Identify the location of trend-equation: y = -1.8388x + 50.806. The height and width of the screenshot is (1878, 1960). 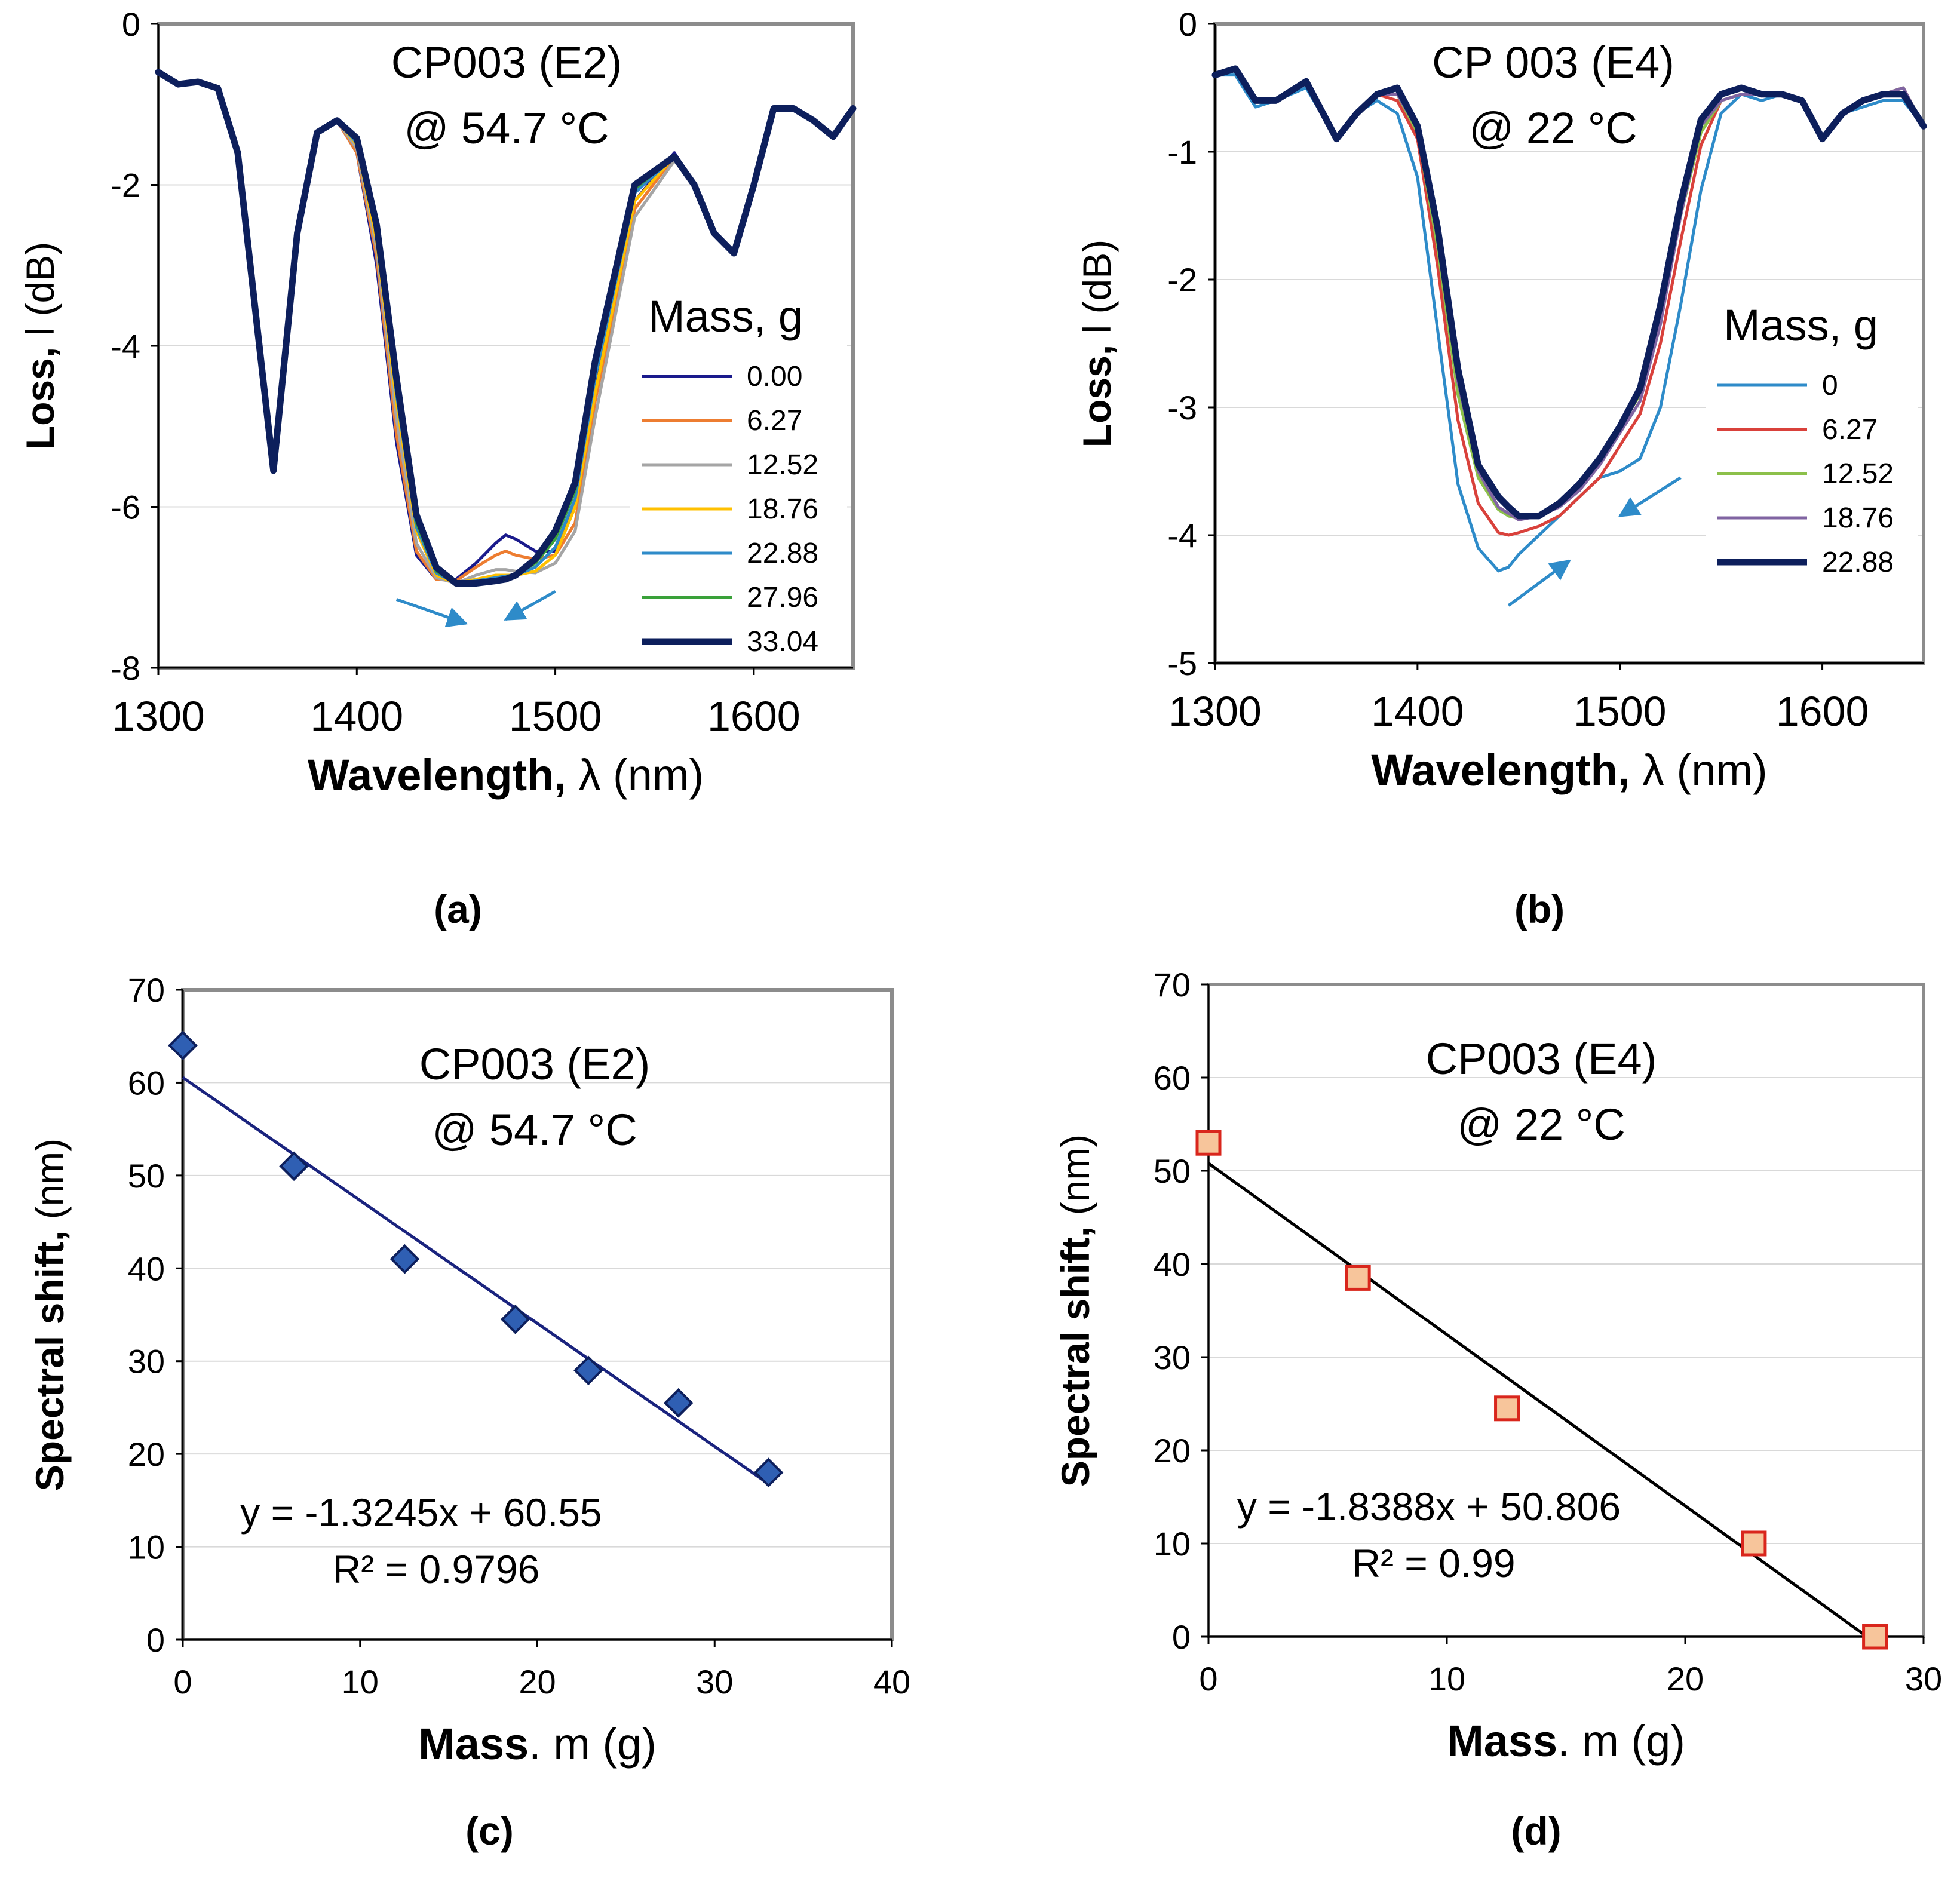
(1429, 1506).